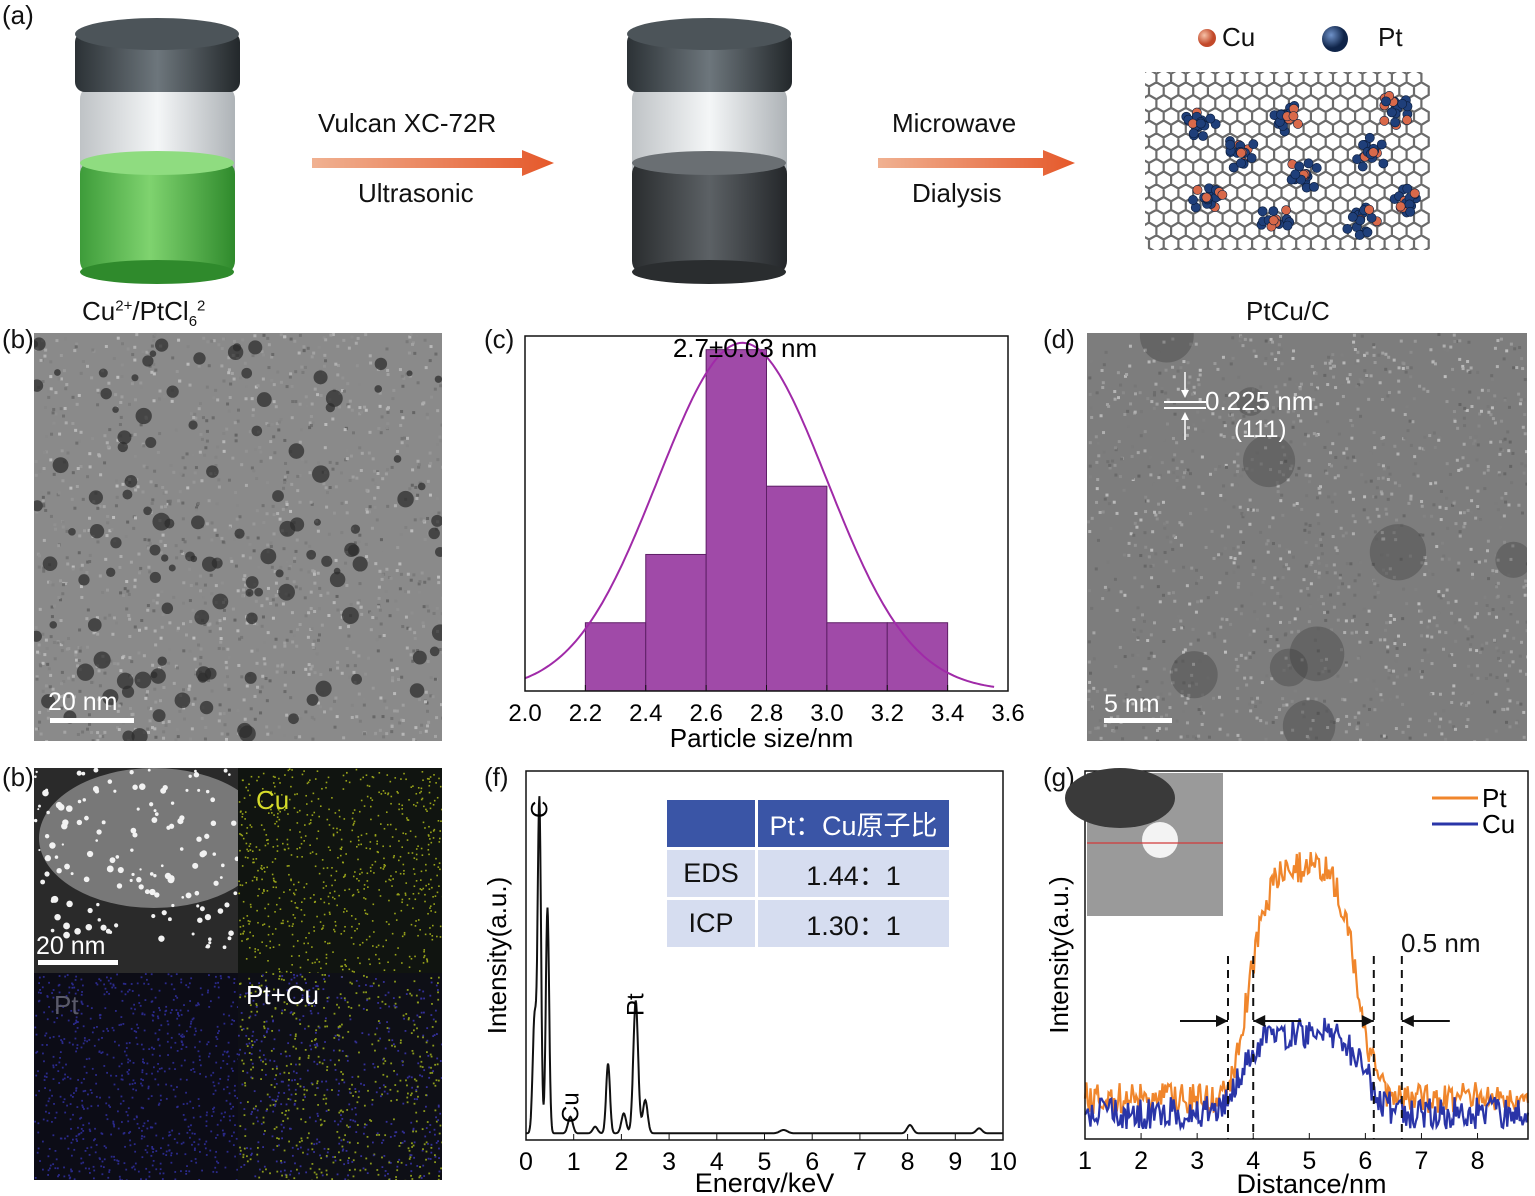 The image size is (1535, 1196). I want to click on cluster-atom, so click(1410, 211).